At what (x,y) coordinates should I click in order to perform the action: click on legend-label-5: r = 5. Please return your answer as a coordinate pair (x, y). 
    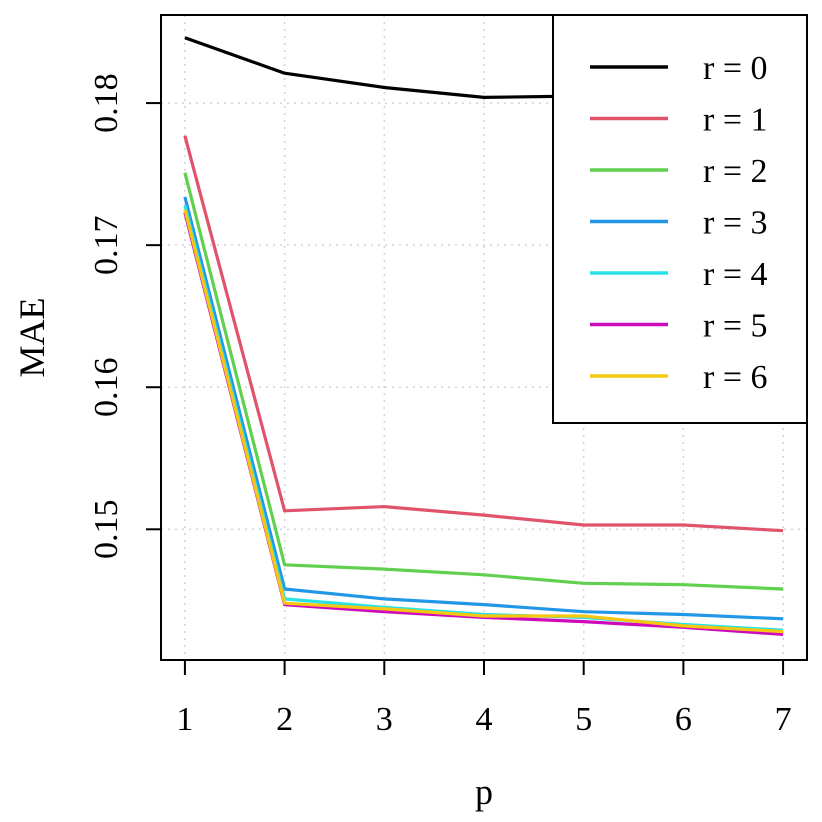
    Looking at the image, I should click on (735, 326).